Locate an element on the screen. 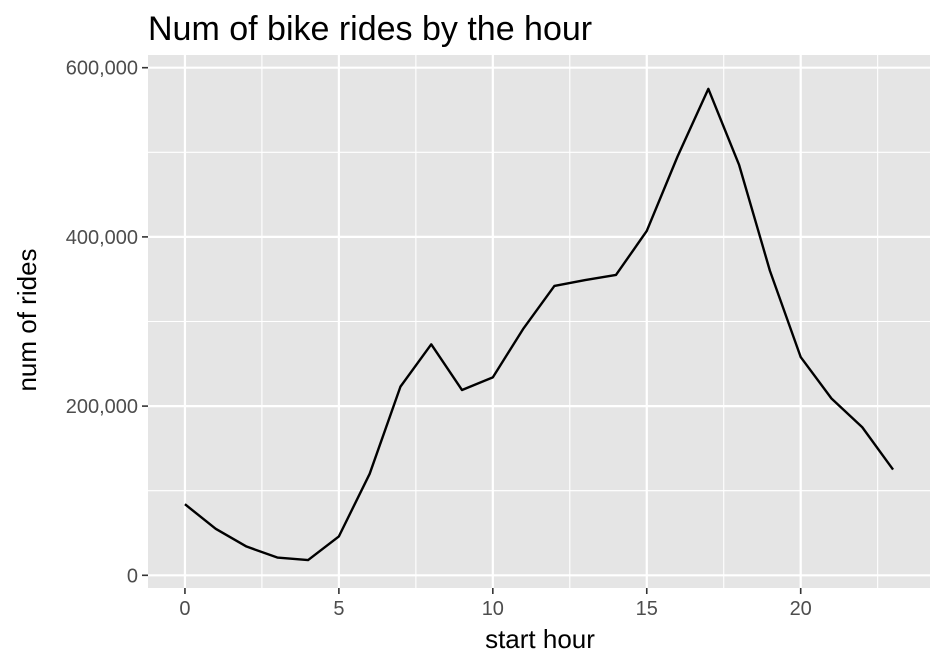  x-tick-label: 10 is located at coordinates (493, 609).